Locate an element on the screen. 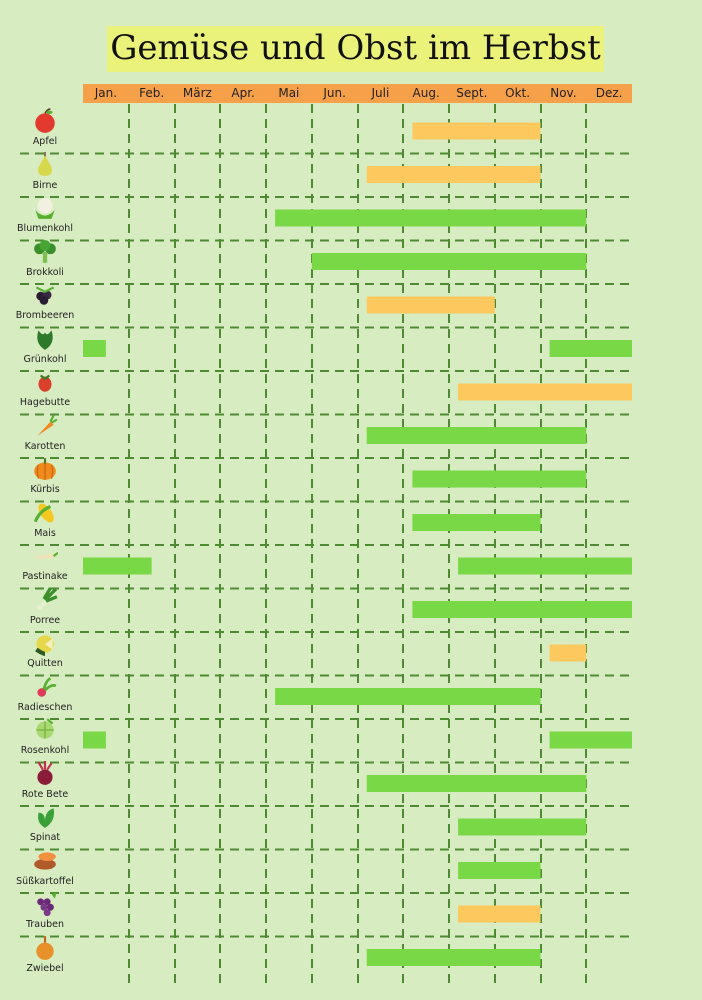  item-label: Hagebutte is located at coordinates (45, 402).